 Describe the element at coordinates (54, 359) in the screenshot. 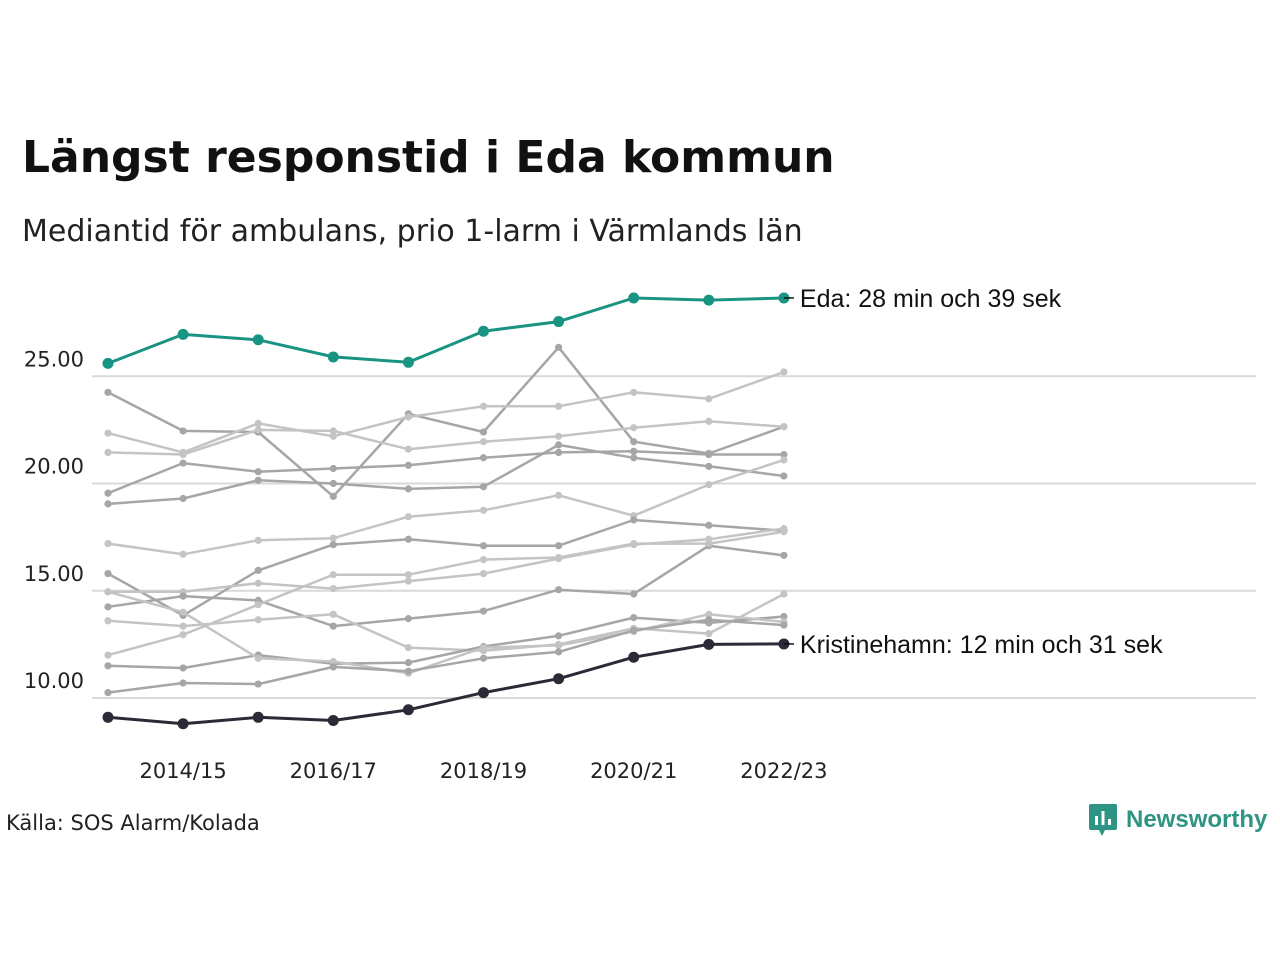

I see `y-tick-label: 25.00` at that location.